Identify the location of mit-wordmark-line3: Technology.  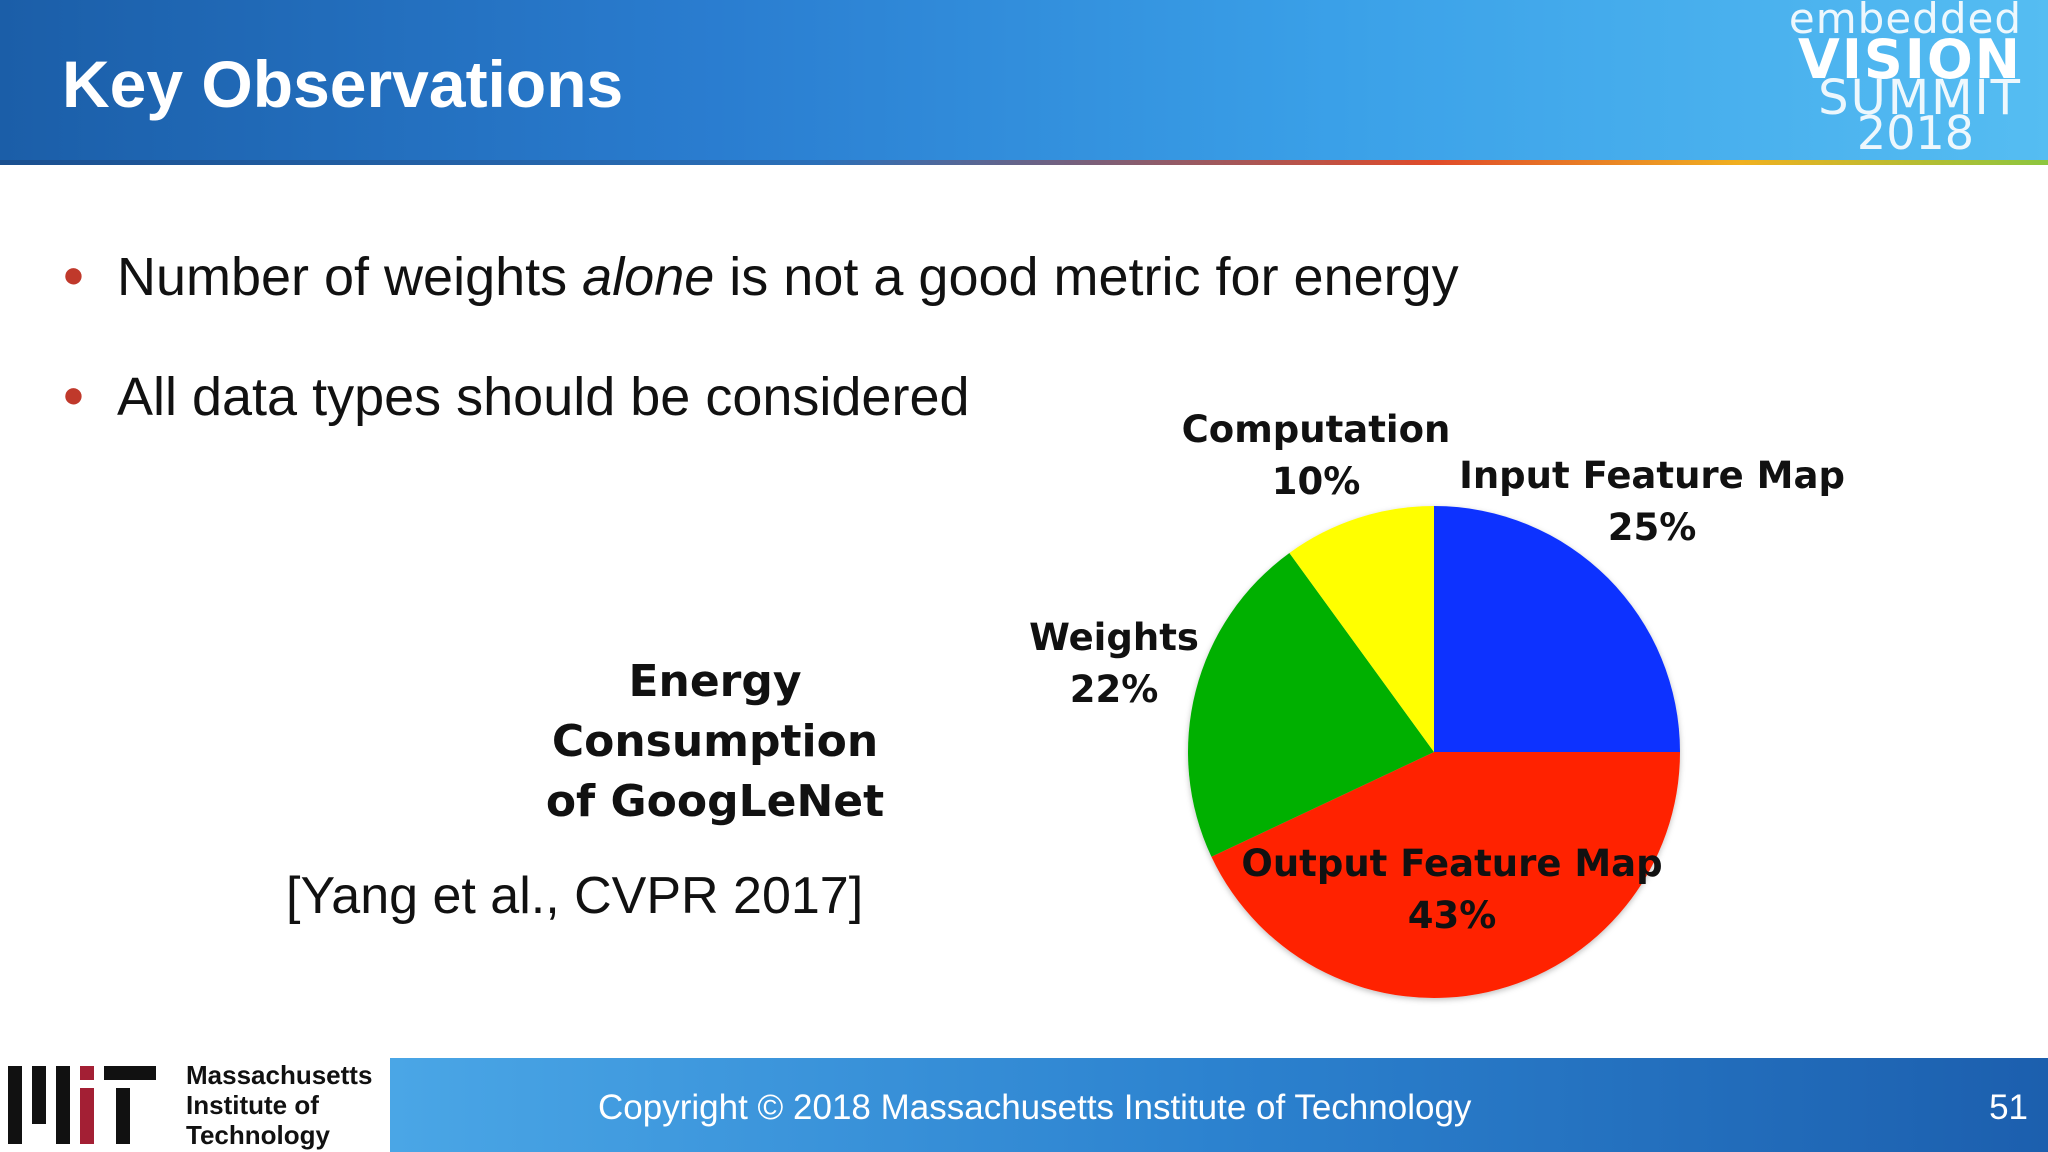
(258, 1135).